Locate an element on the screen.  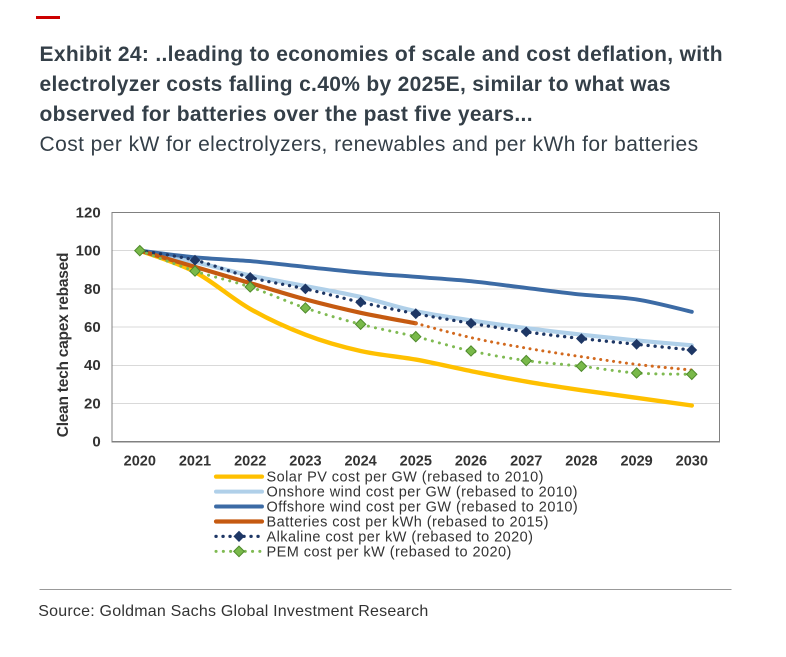
svg-text: 2025 is located at coordinates (416, 461).